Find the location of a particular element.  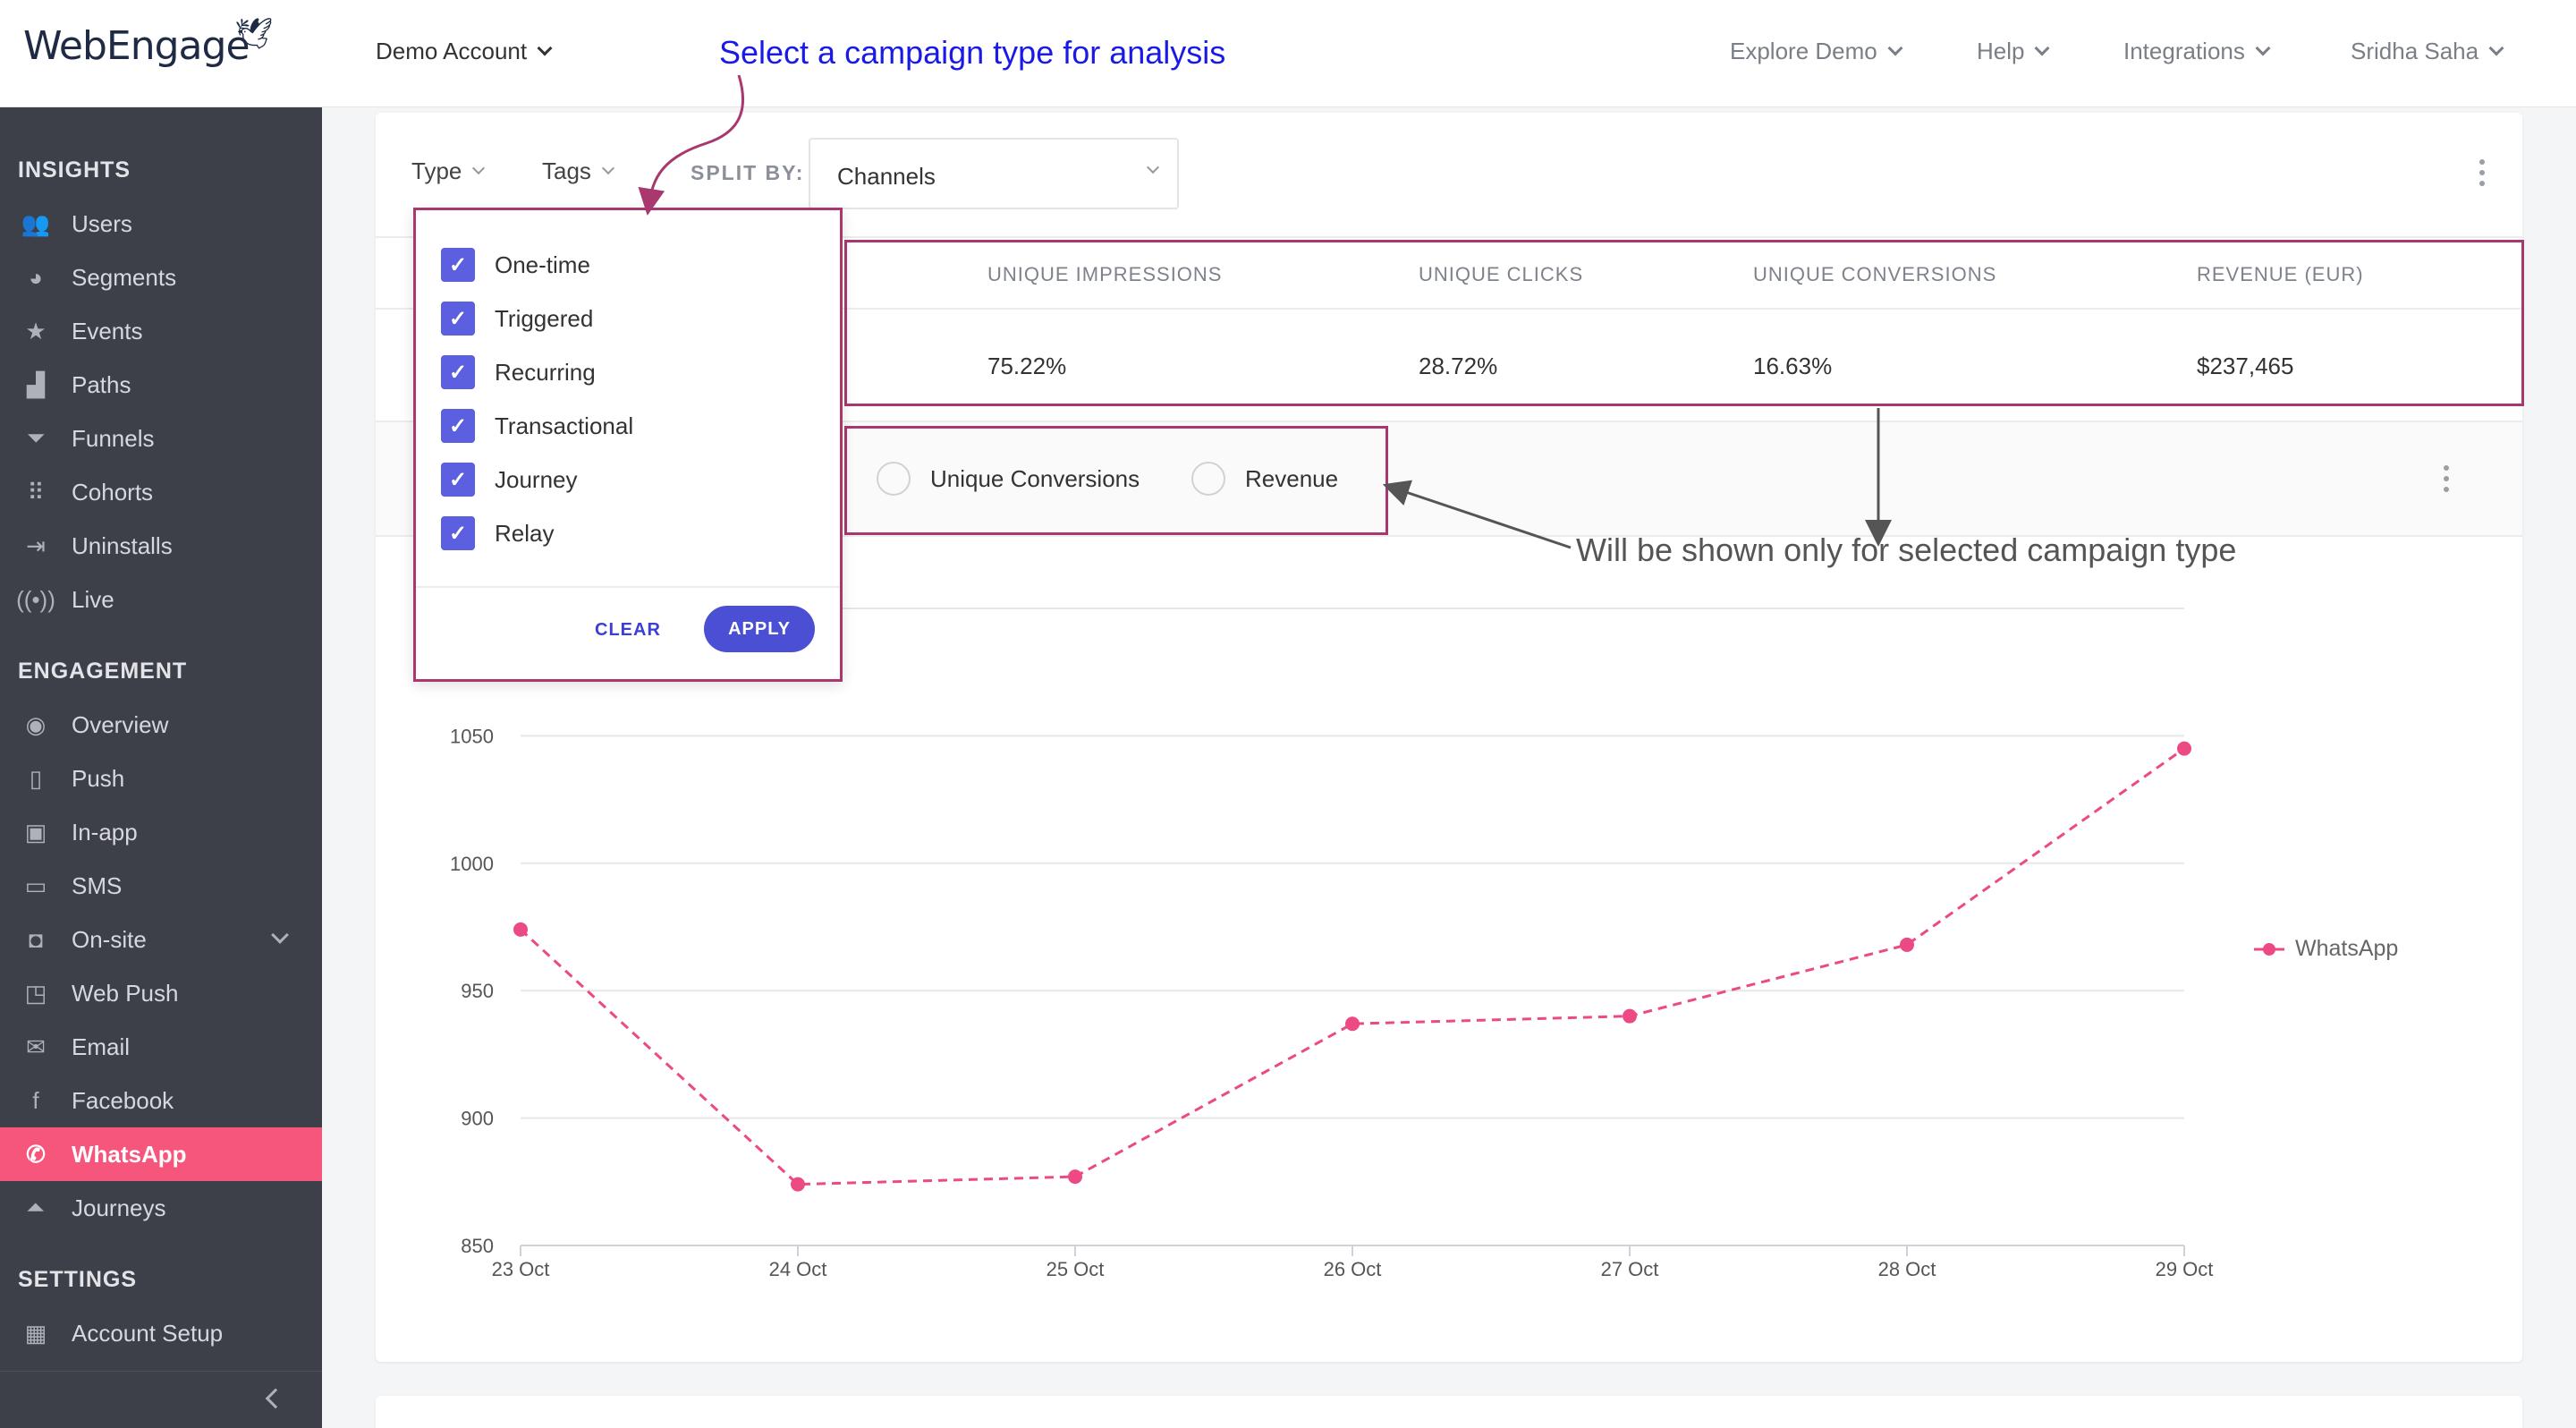

exit-icon: ⇥ is located at coordinates (36, 545).